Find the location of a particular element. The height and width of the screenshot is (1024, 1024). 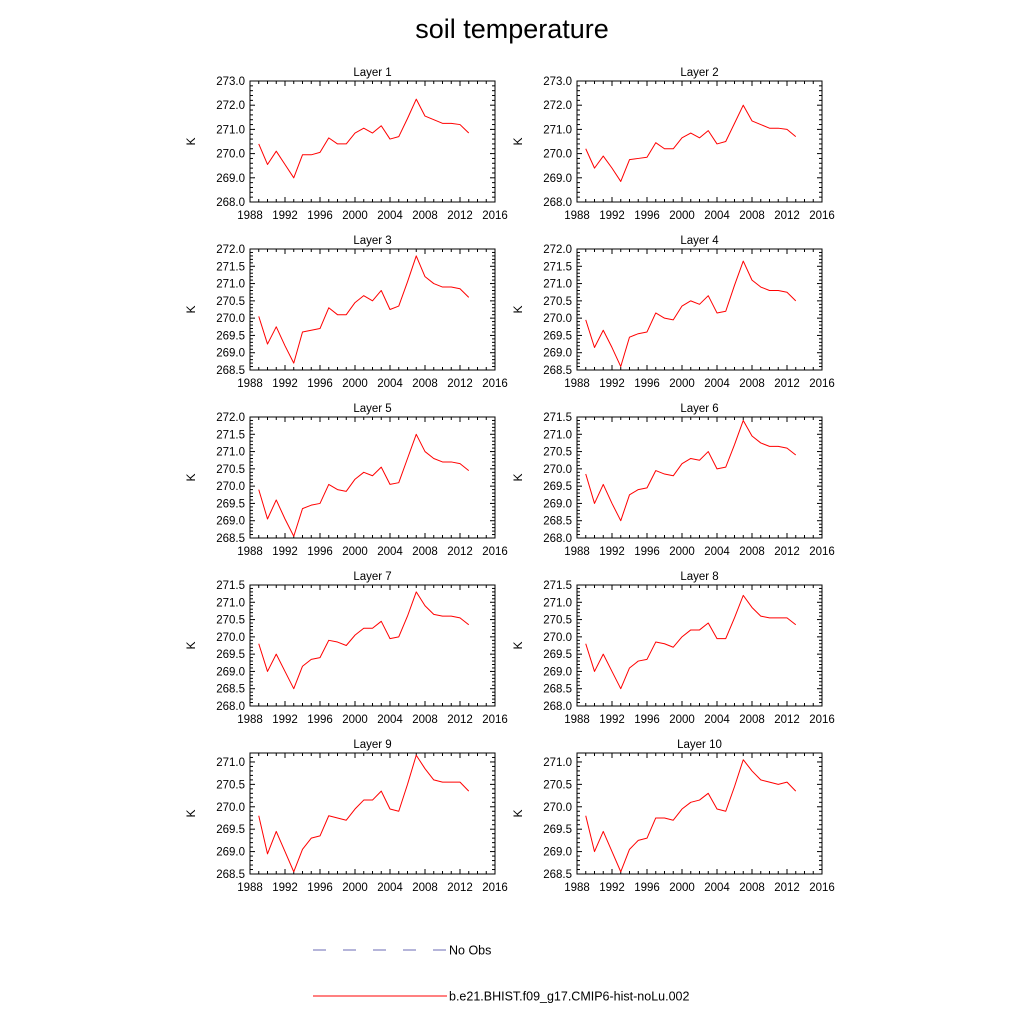

panel-title: Layer 4 is located at coordinates (699, 241).